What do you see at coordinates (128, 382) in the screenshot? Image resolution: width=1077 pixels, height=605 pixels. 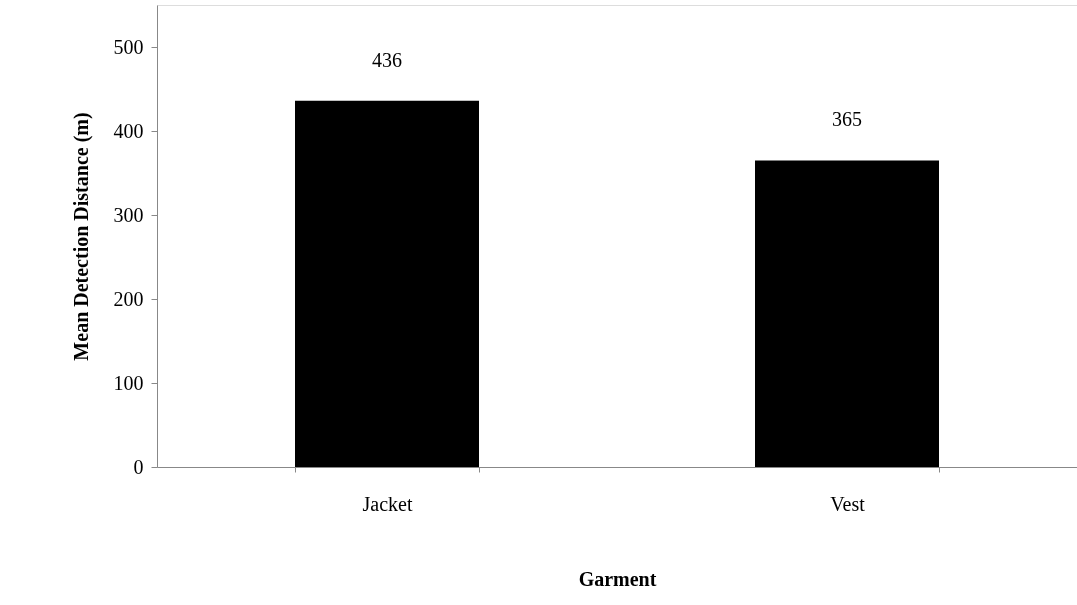 I see `y-tick-label: 100` at bounding box center [128, 382].